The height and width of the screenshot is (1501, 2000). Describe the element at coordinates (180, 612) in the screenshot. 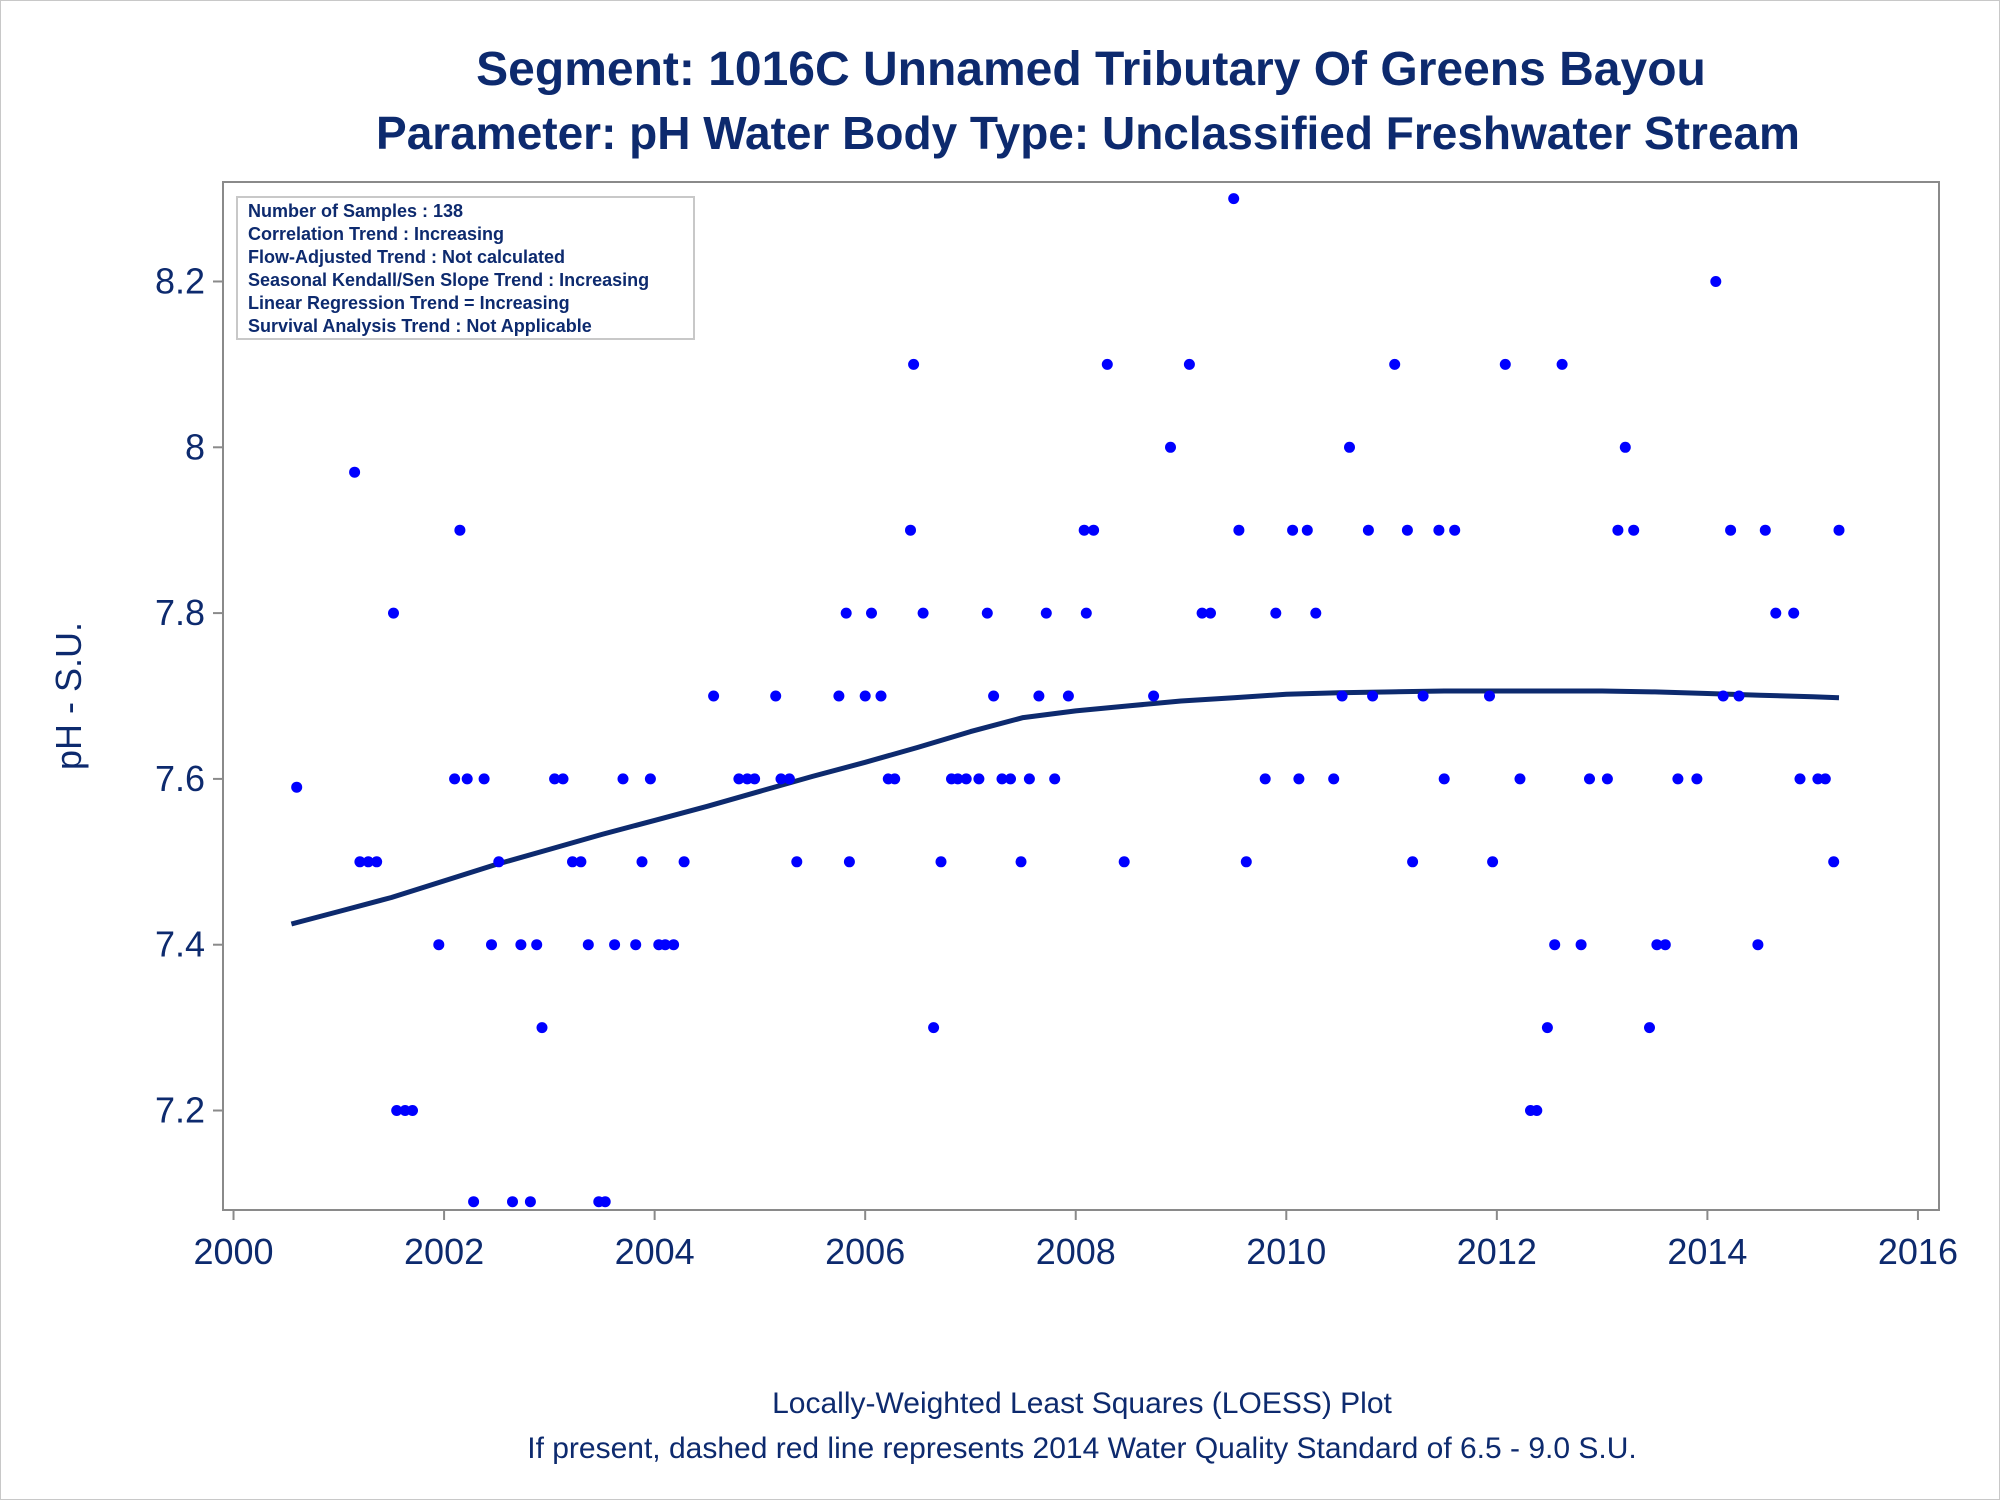

I see `y-tick-label: 7.8` at that location.